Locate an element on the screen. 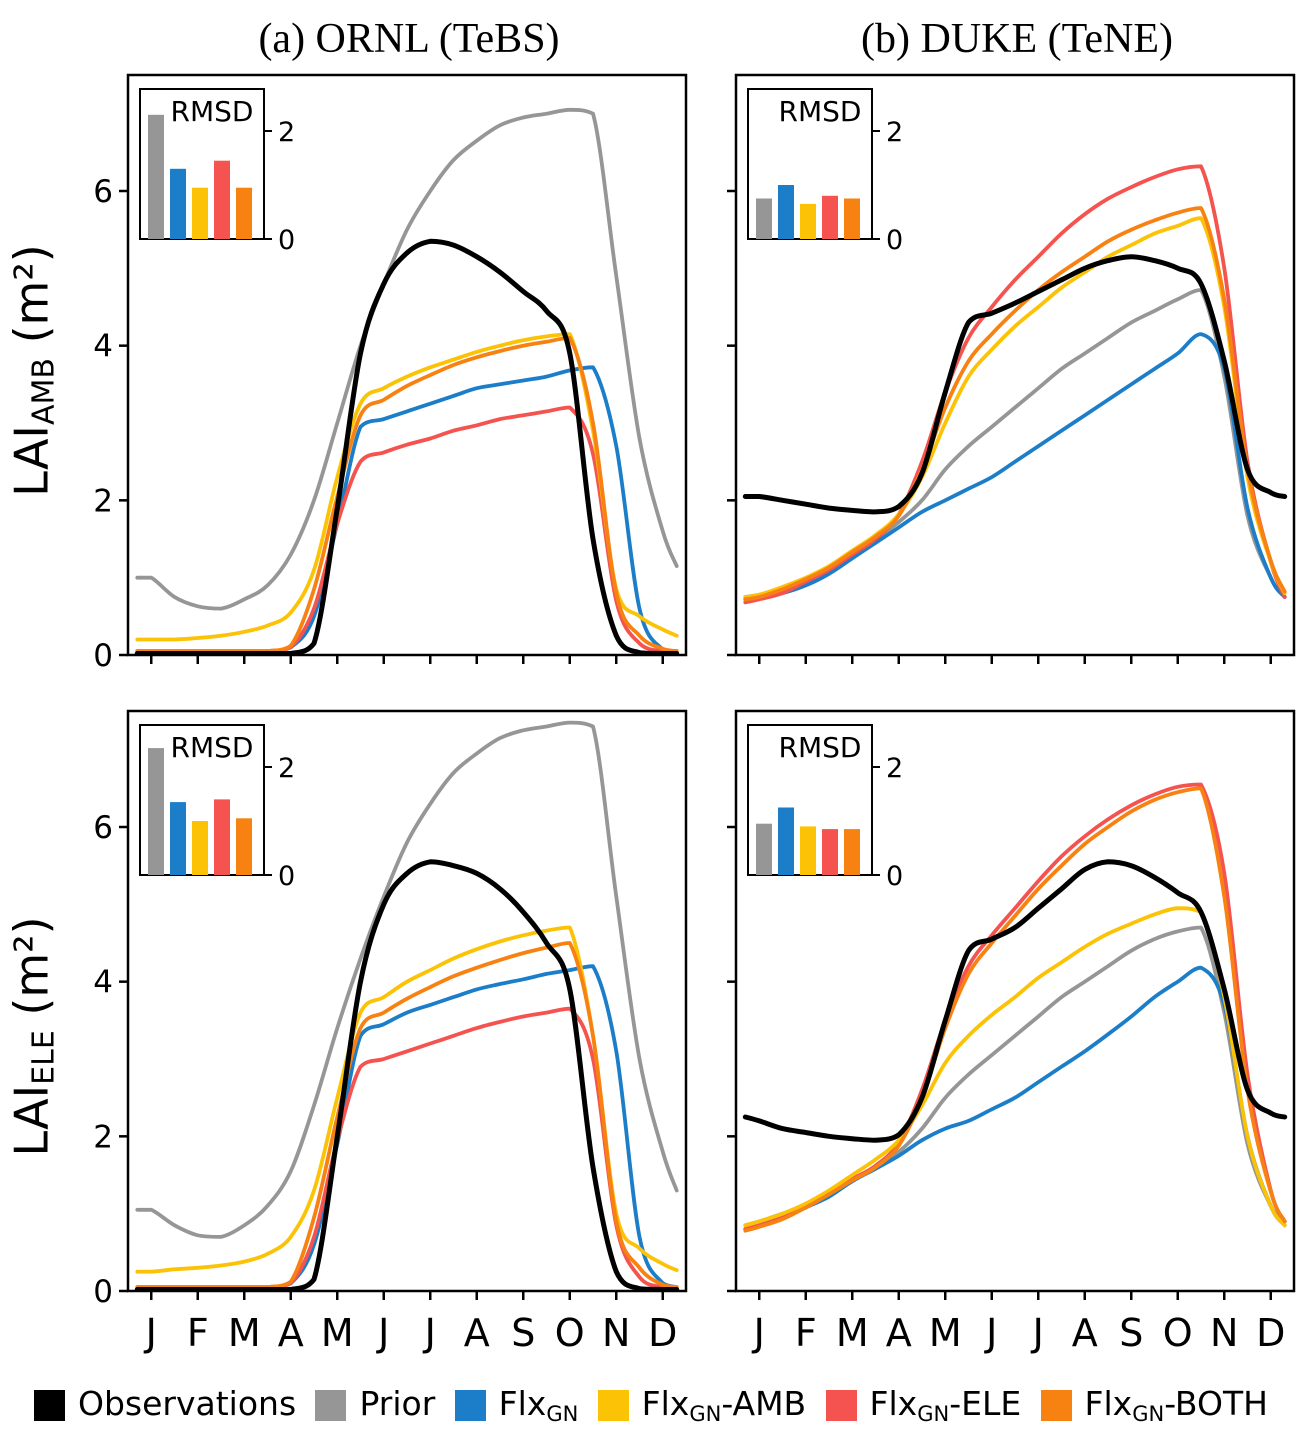  flxgn-ele-swatch is located at coordinates (841, 1405).